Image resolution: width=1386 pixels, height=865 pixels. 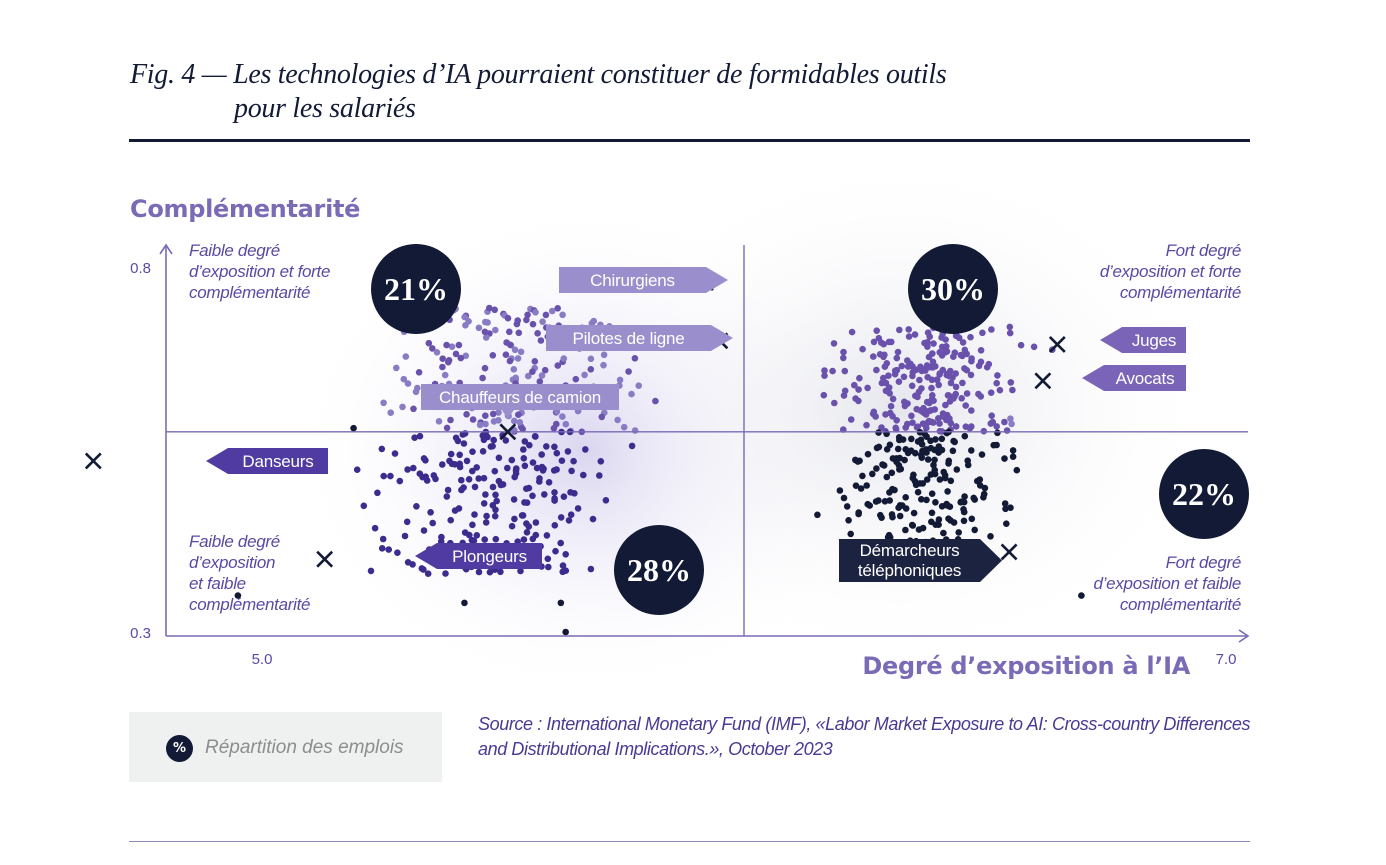 What do you see at coordinates (304, 747) in the screenshot?
I see `legend-label: Répartition des emplois` at bounding box center [304, 747].